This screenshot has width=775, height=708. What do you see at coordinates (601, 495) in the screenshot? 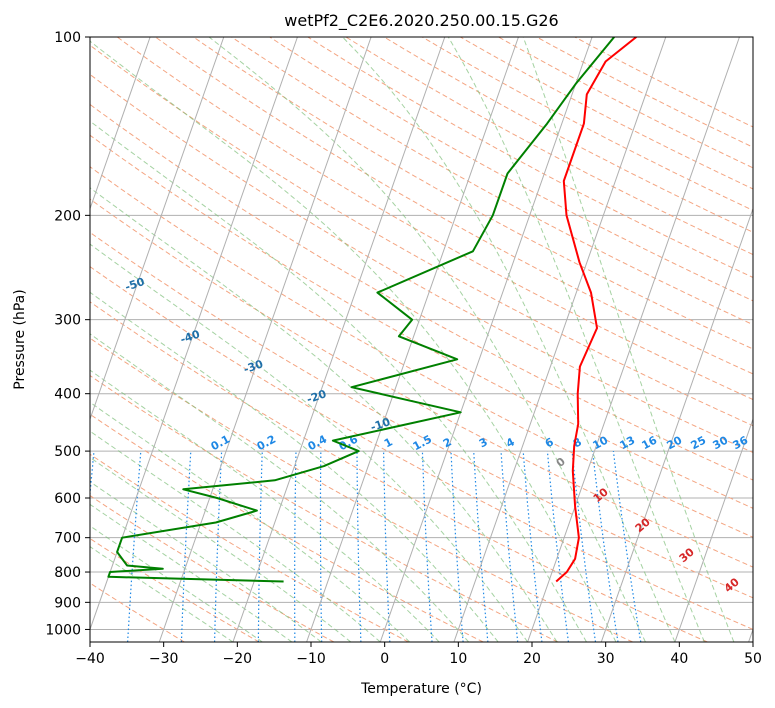
I see `moist-adiabat-label: 10` at bounding box center [601, 495].